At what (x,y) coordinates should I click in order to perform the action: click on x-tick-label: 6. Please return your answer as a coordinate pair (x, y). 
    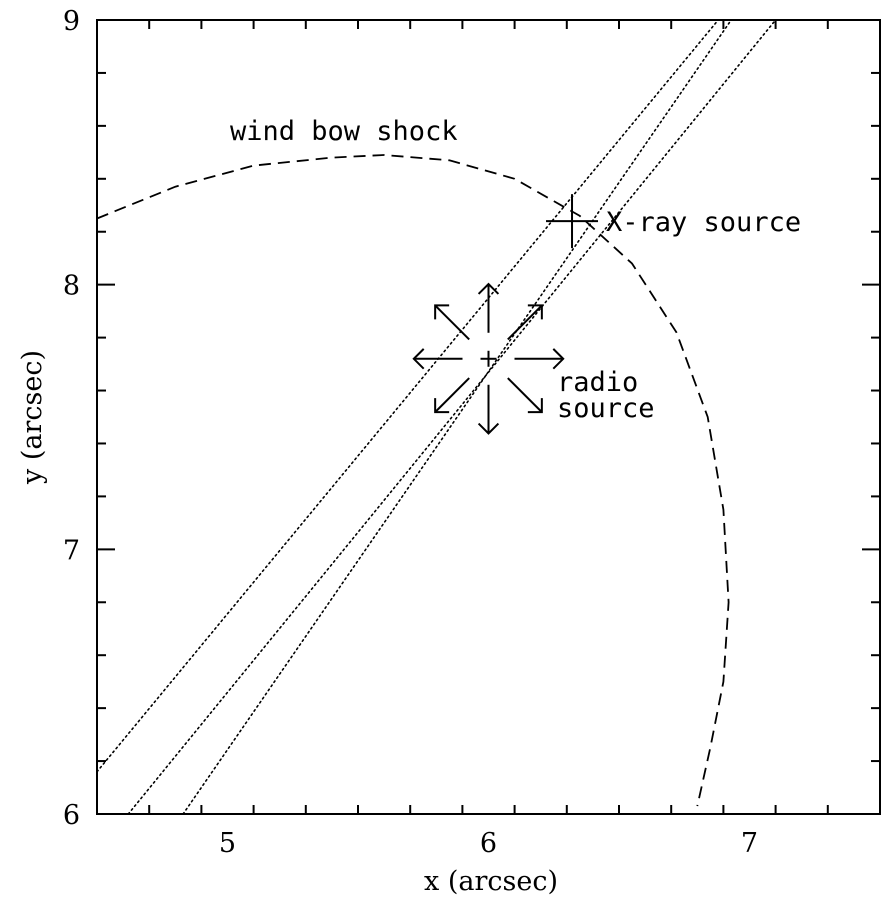
    Looking at the image, I should click on (488, 843).